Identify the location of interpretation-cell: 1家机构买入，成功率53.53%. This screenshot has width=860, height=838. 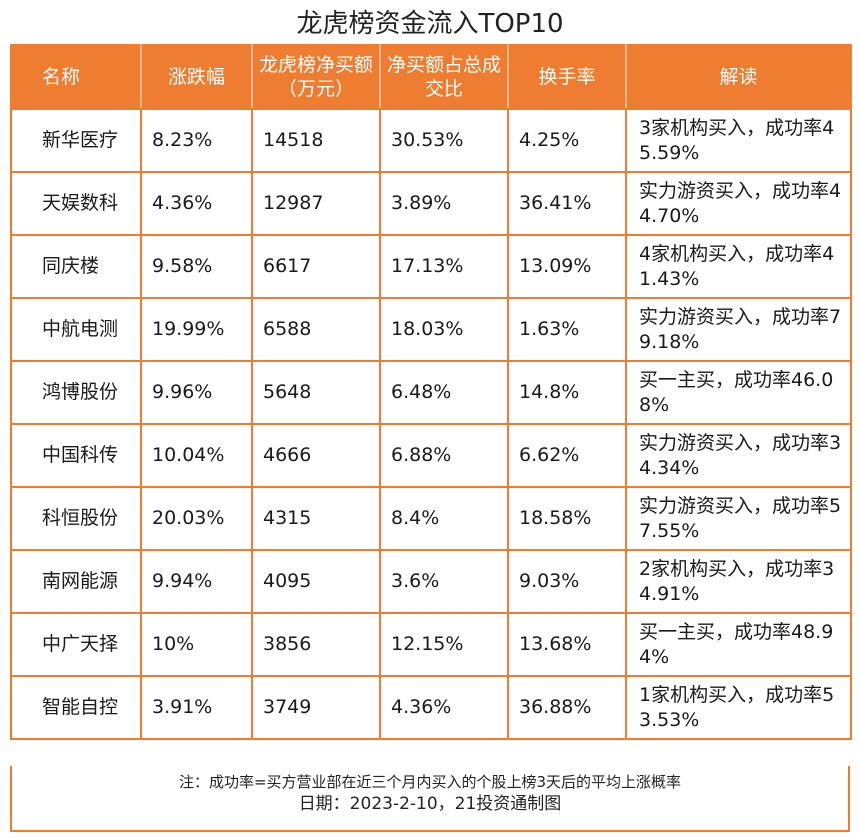
(738, 707).